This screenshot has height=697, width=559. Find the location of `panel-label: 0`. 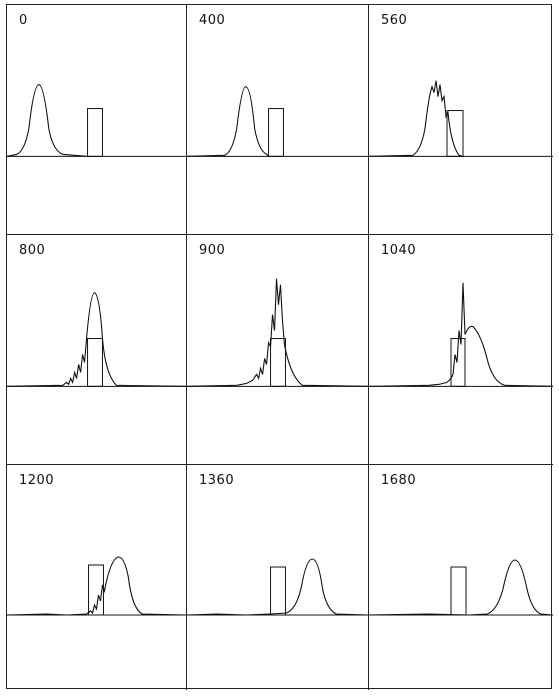

panel-label: 0 is located at coordinates (23, 20).